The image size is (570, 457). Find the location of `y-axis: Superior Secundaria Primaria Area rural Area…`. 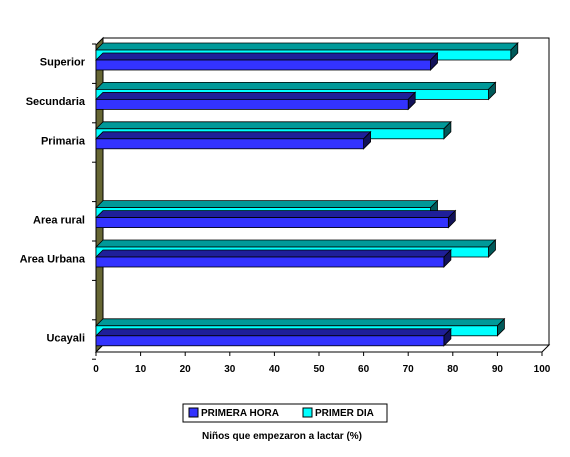

y-axis: Superior Secundaria Primaria Area rural Area… is located at coordinates (58, 201).